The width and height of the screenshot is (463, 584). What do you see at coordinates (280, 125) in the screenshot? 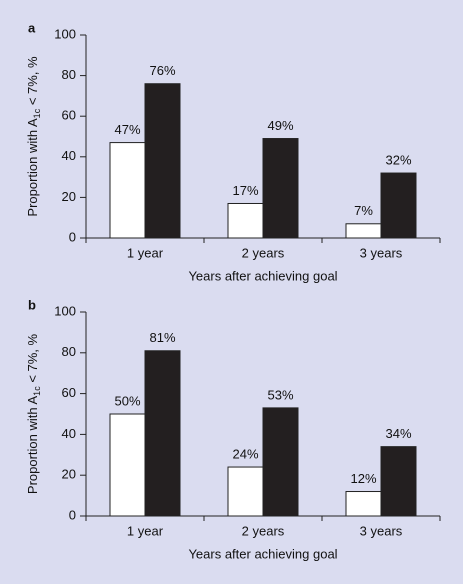
I see `value-label: 49%` at bounding box center [280, 125].